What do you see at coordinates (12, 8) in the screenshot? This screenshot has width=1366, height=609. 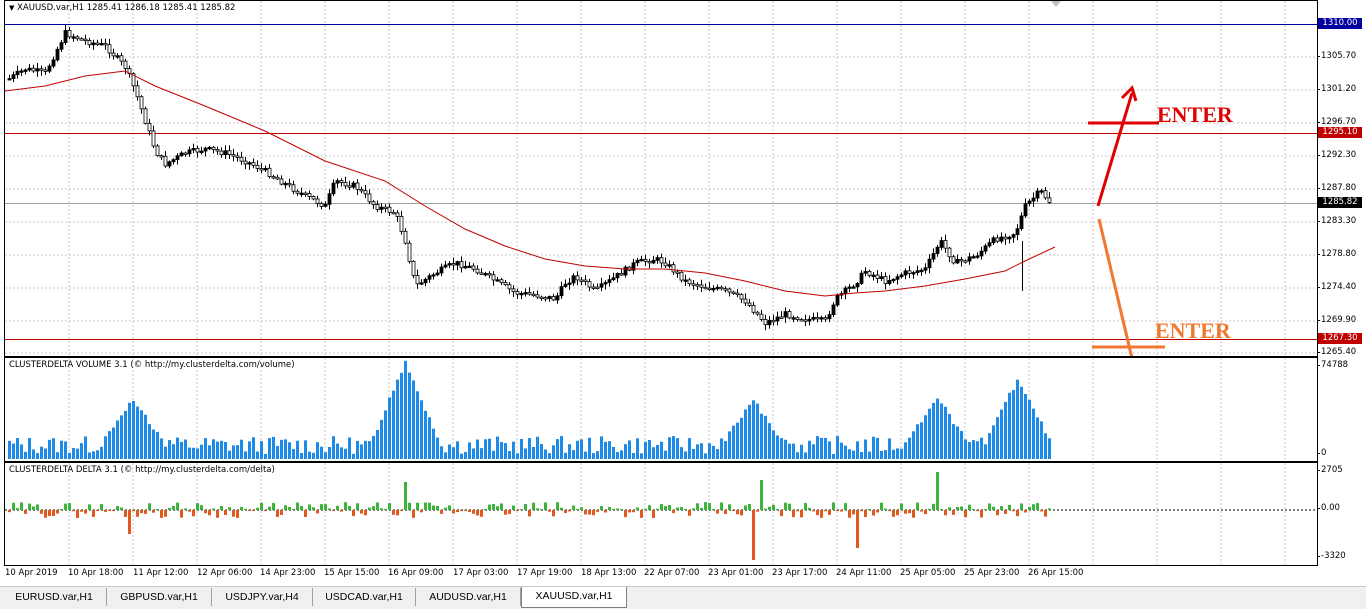 I see `collapse-triangle-icon: ▼` at bounding box center [12, 8].